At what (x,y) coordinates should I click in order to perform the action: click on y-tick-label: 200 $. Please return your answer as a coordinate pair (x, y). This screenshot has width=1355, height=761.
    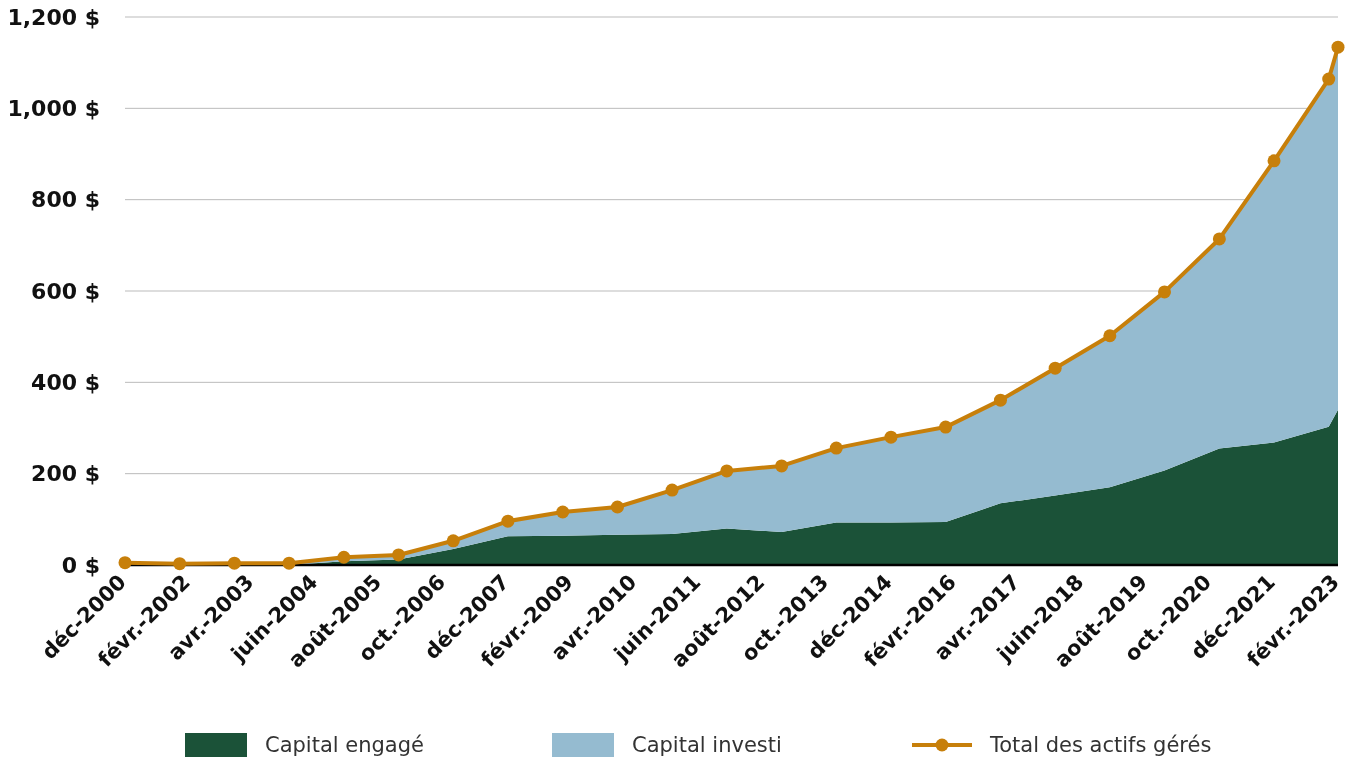
    Looking at the image, I should click on (65, 474).